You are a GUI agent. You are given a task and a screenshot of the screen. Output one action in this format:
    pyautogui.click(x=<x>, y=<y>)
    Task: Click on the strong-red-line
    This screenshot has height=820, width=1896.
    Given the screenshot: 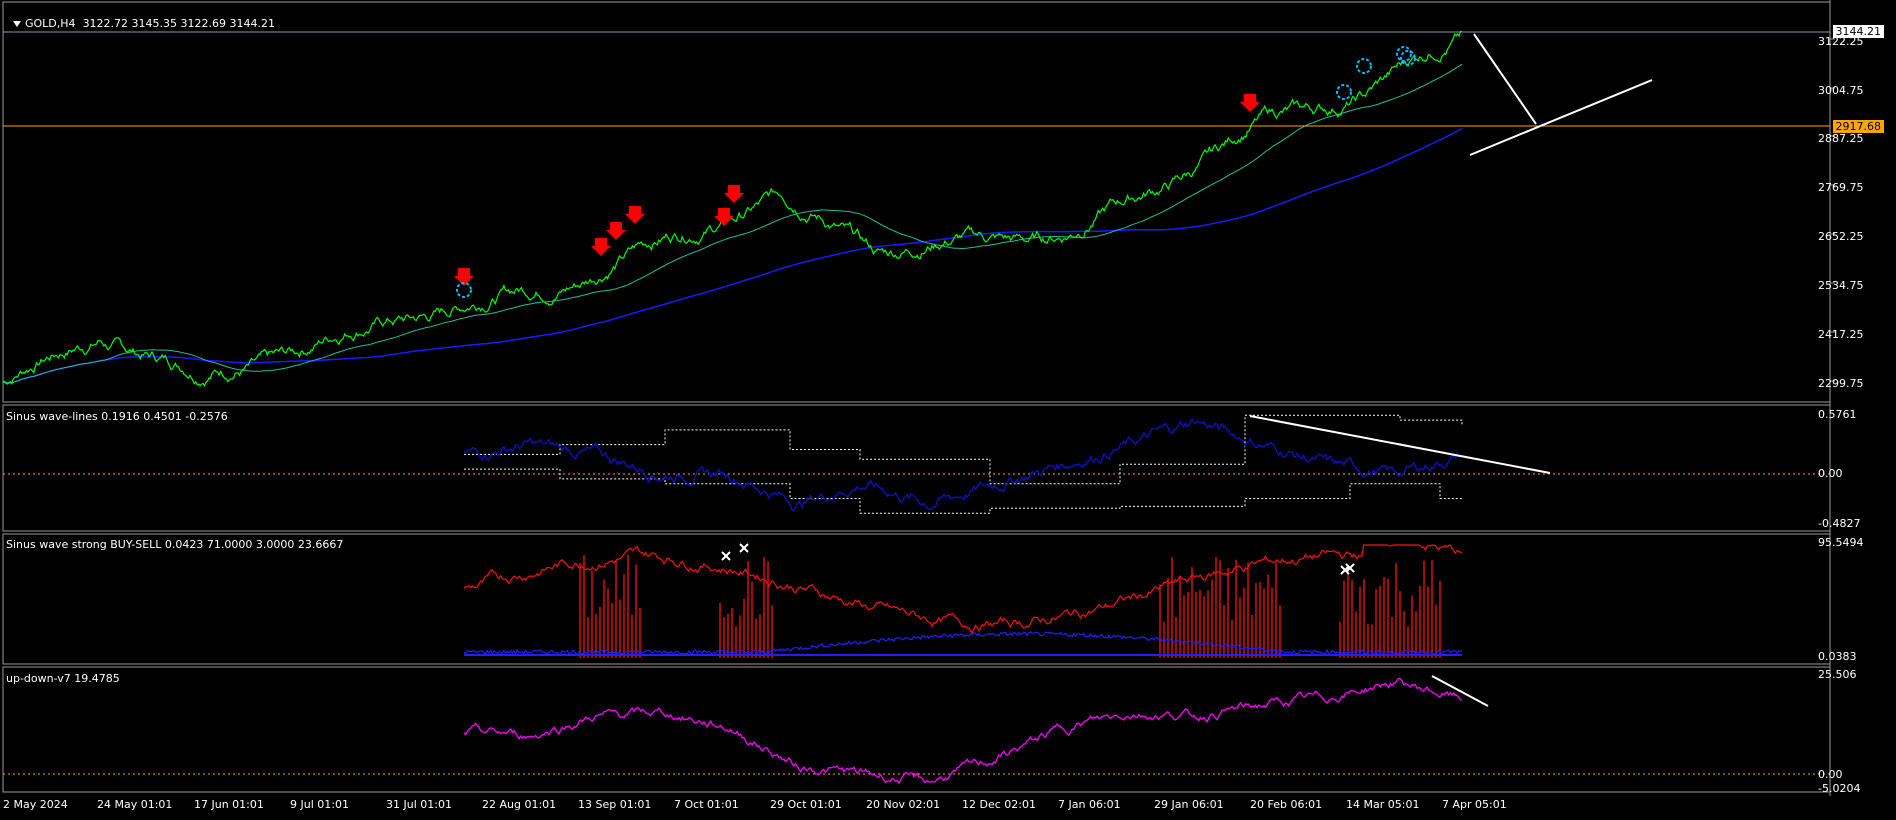 What is the action you would take?
    pyautogui.click(x=963, y=589)
    